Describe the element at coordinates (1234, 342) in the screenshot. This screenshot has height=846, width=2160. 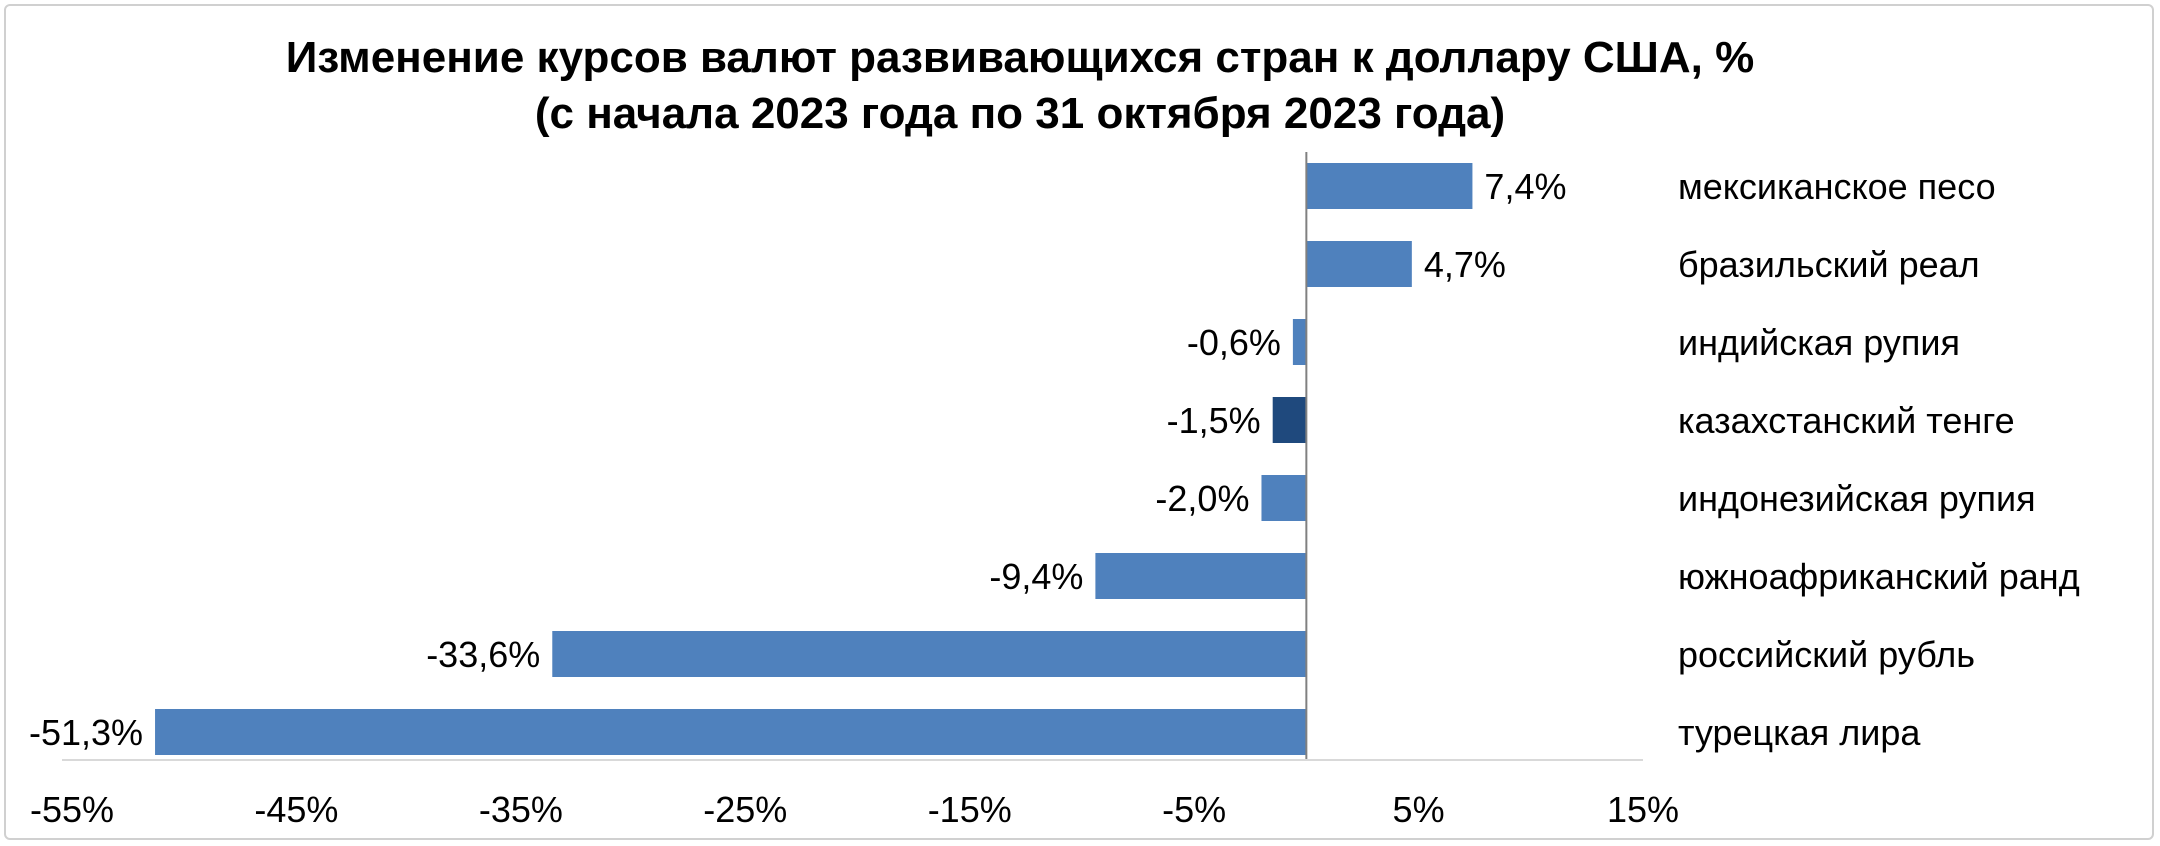
I see `data-label-3: -0,6%` at that location.